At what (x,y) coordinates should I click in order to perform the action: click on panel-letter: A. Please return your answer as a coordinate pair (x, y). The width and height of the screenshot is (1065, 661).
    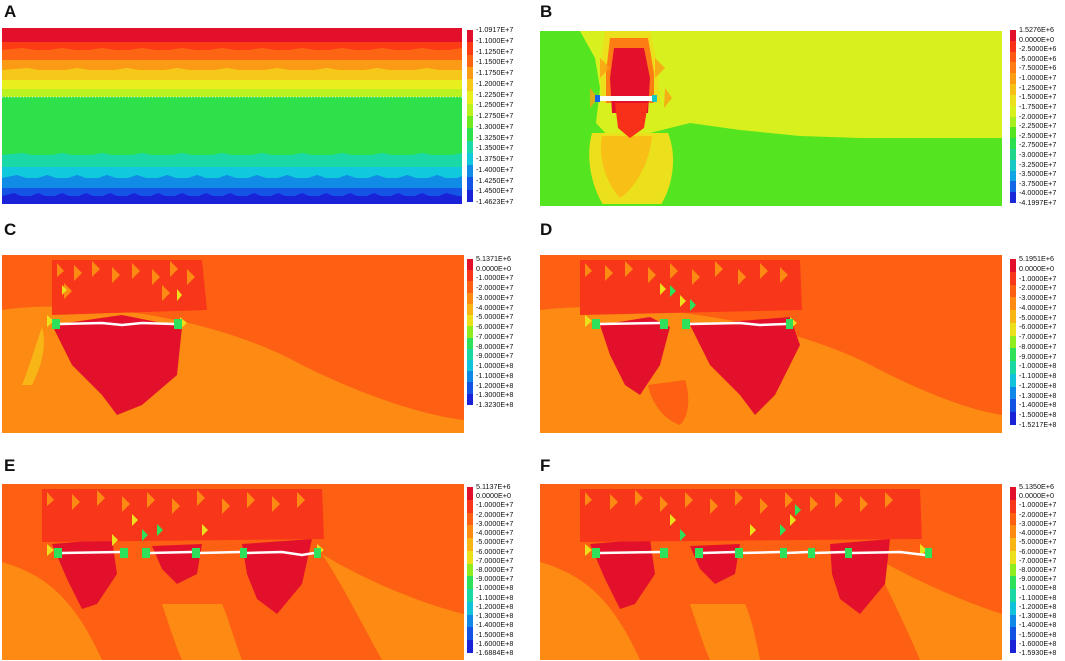
    Looking at the image, I should click on (10, 11).